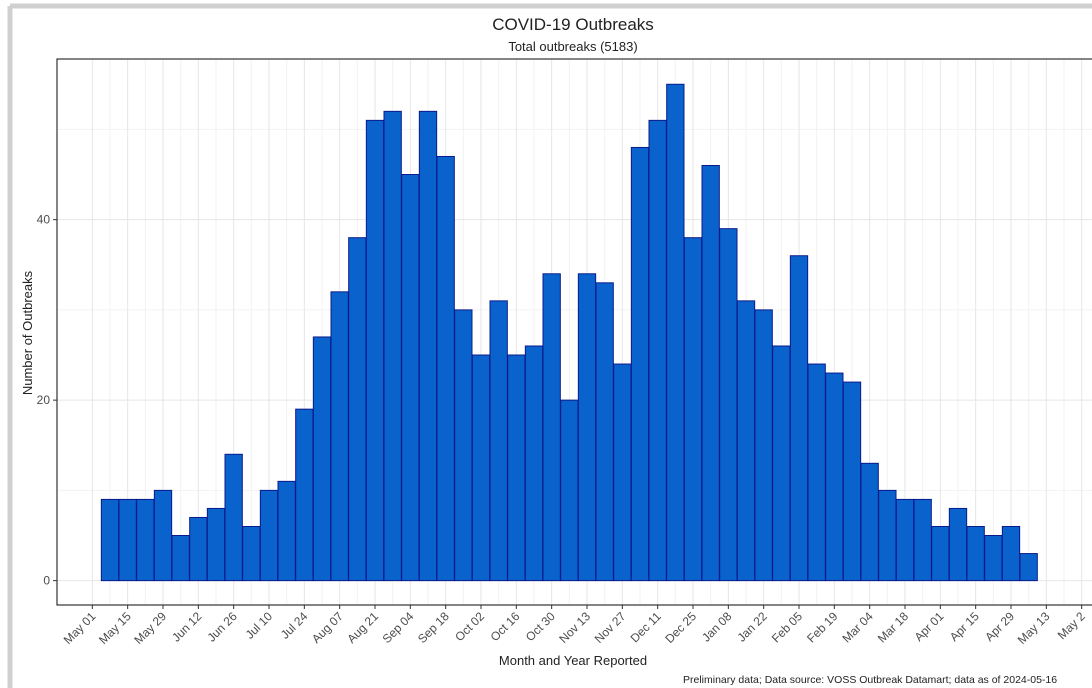 The height and width of the screenshot is (688, 1092). Describe the element at coordinates (717, 627) in the screenshot. I see `x-tick-label: Jan 08` at that location.